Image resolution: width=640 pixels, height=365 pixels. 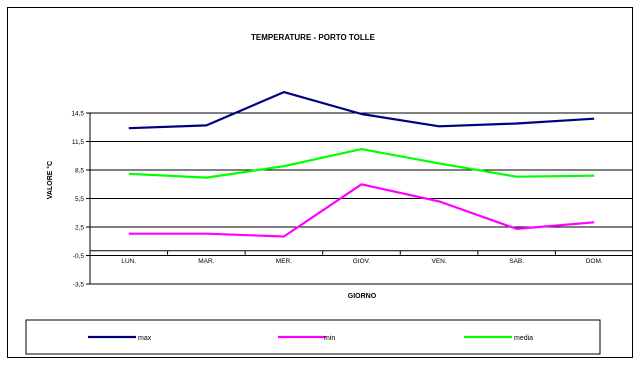 I want to click on x-tick-label: VEN., so click(x=438, y=261).